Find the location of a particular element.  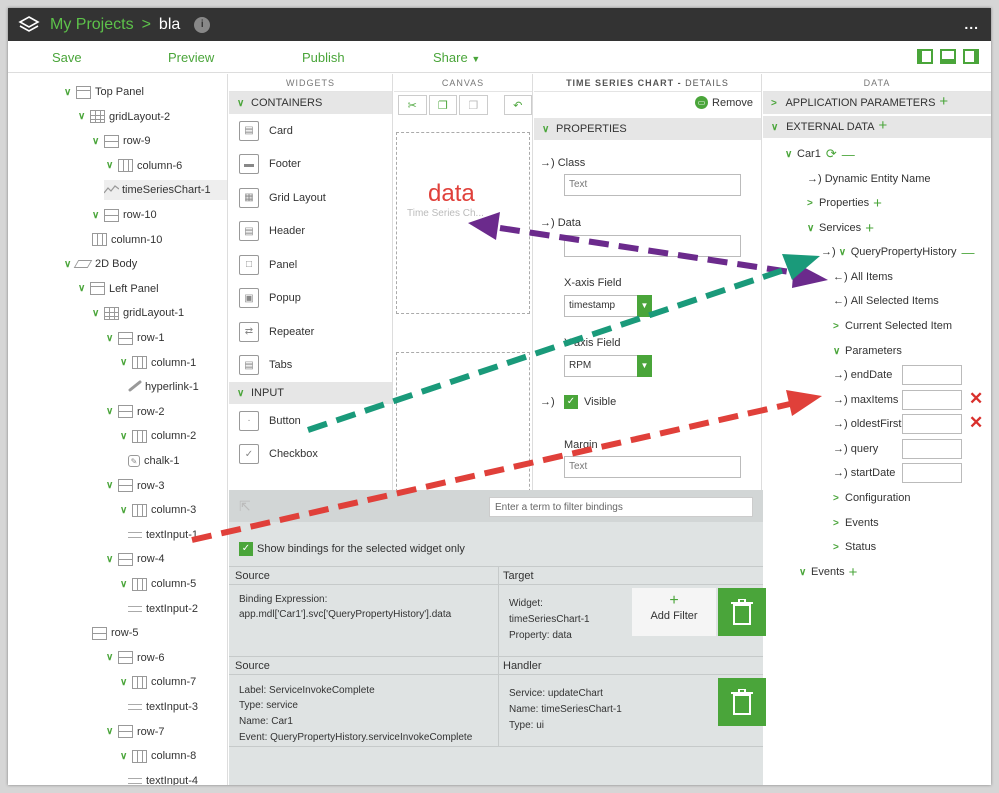

expand-icon: ⇱ is located at coordinates (245, 506).